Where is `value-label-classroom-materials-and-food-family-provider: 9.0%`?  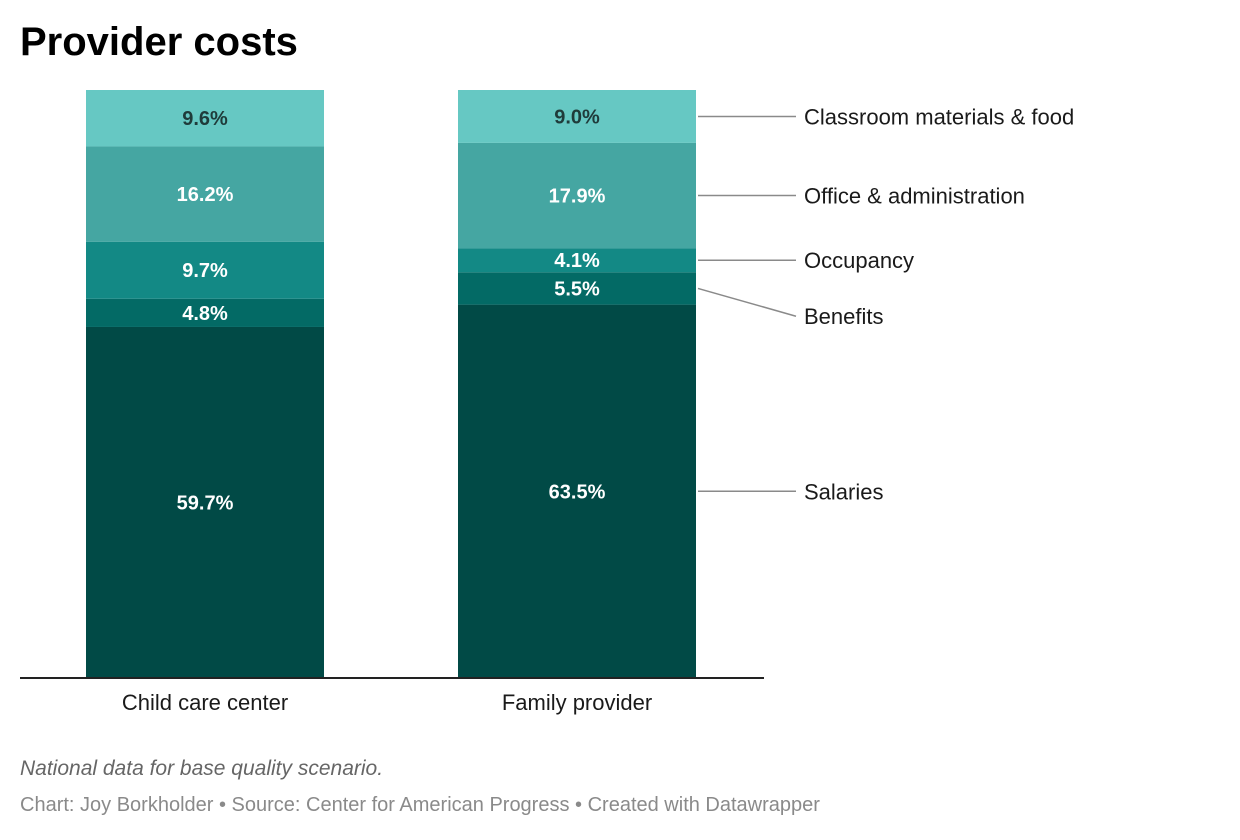
value-label-classroom-materials-and-food-family-provider: 9.0% is located at coordinates (577, 117).